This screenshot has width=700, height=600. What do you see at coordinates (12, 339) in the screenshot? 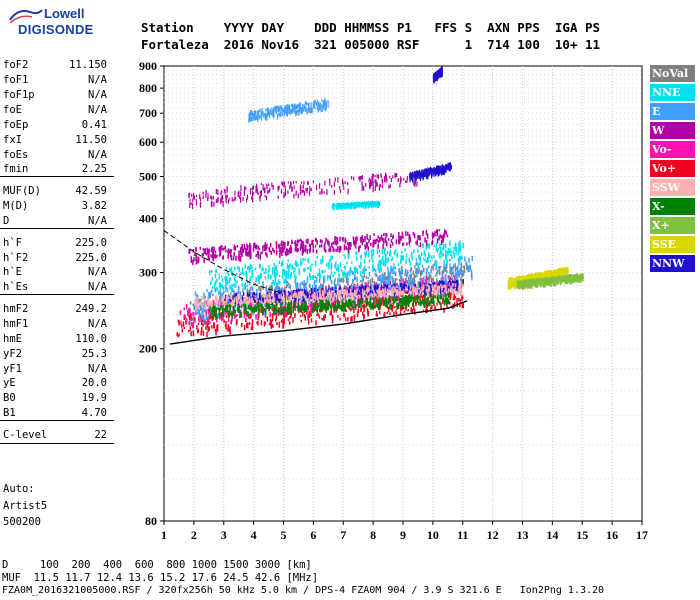
I see `param-name: hmE` at bounding box center [12, 339].